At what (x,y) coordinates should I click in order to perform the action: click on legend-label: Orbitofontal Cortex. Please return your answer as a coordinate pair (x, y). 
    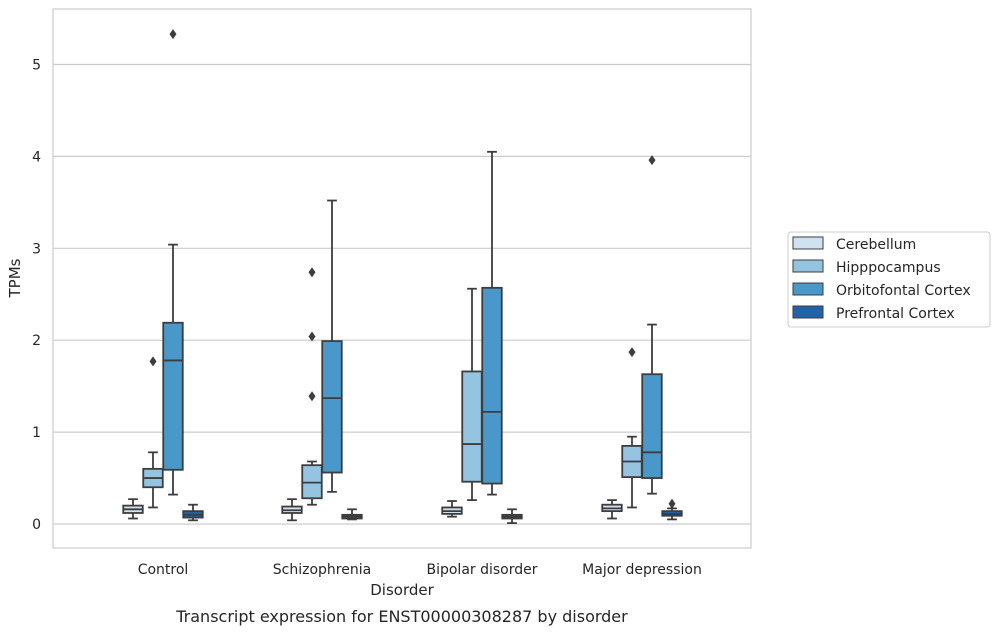
    Looking at the image, I should click on (903, 291).